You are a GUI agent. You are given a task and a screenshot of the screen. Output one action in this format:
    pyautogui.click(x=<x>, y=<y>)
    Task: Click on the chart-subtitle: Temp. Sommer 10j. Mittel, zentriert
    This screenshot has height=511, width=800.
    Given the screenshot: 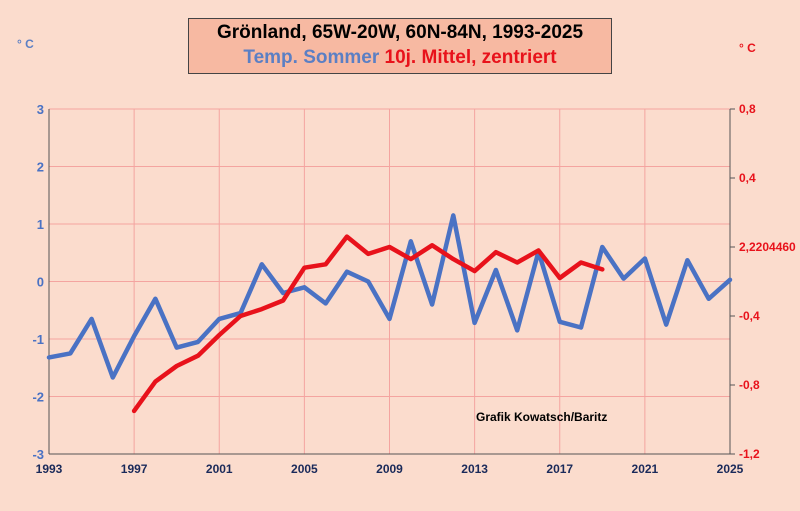 What is the action you would take?
    pyautogui.click(x=400, y=58)
    